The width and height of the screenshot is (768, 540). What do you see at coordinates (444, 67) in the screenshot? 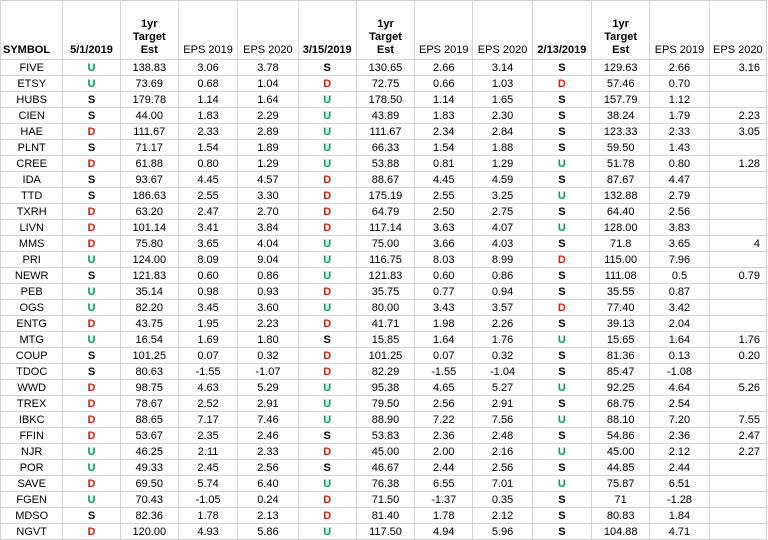
I see `eps2019-2-cell: 2.66` at bounding box center [444, 67].